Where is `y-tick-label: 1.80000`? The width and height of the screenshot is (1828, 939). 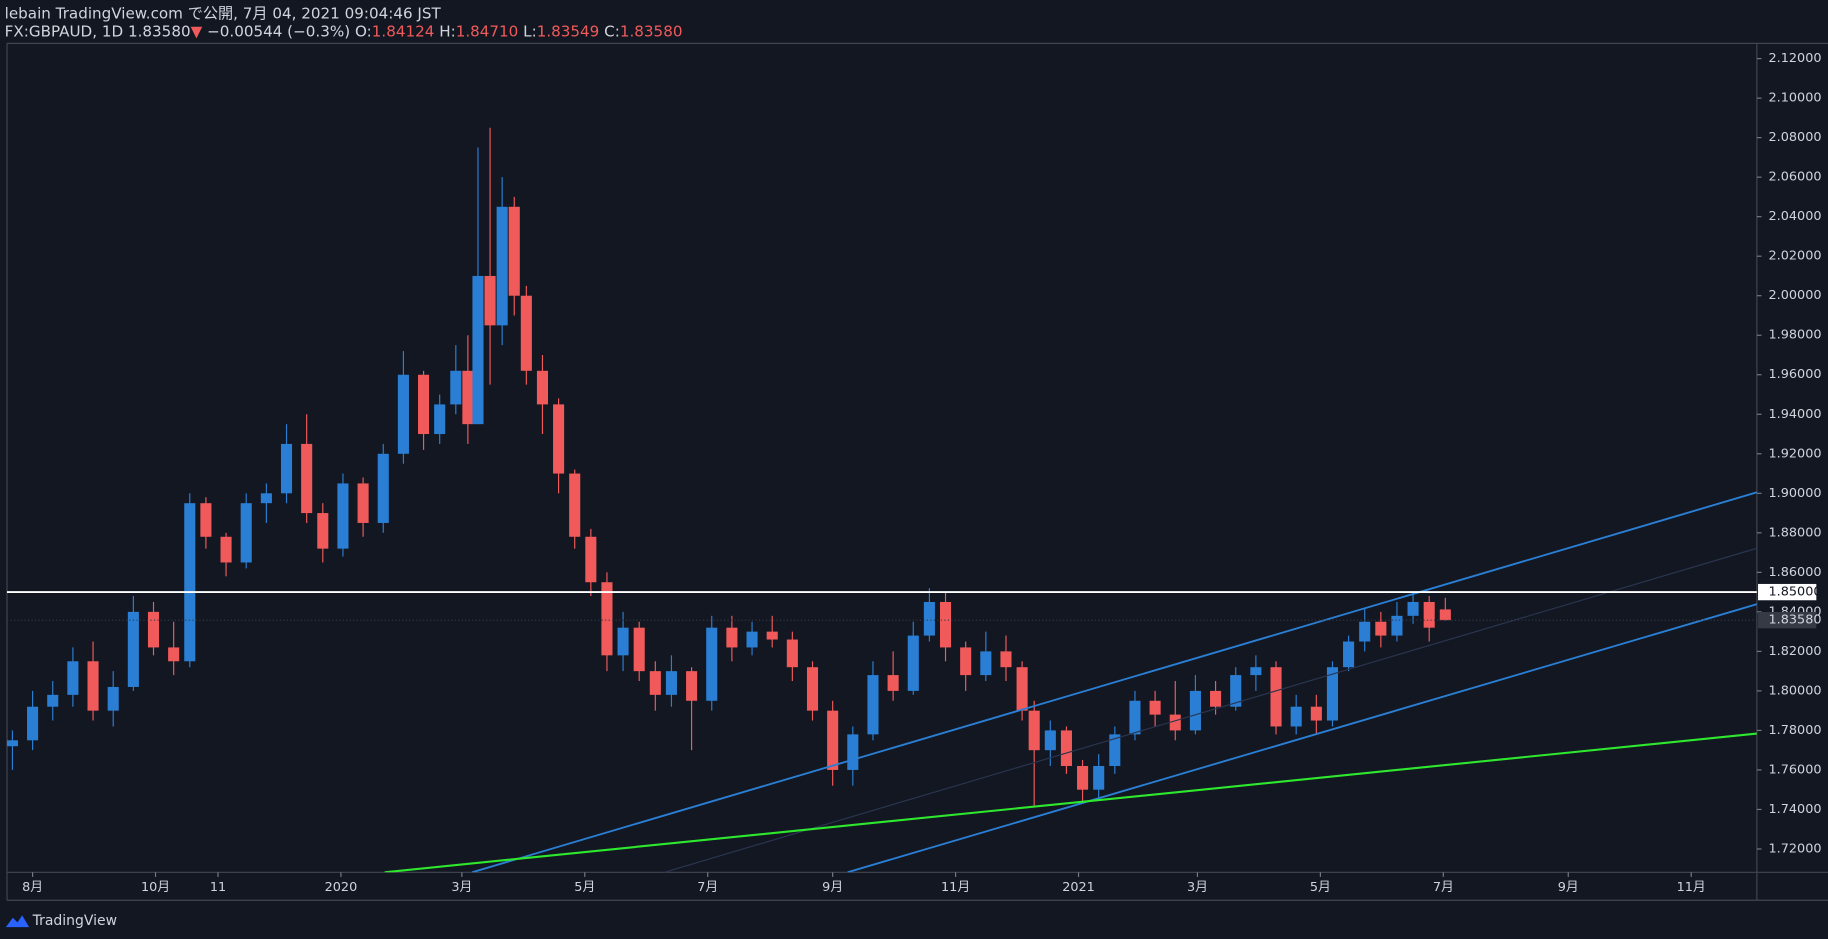 y-tick-label: 1.80000 is located at coordinates (1795, 690).